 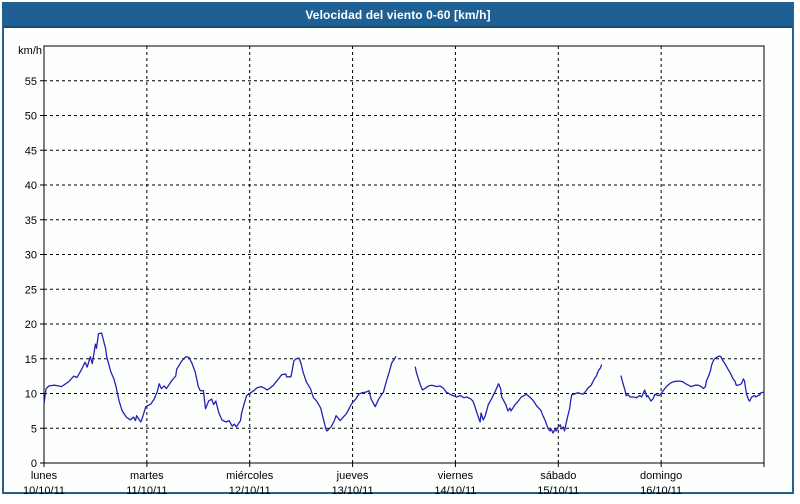 I want to click on x-day-name-label: lunes, so click(x=44, y=476).